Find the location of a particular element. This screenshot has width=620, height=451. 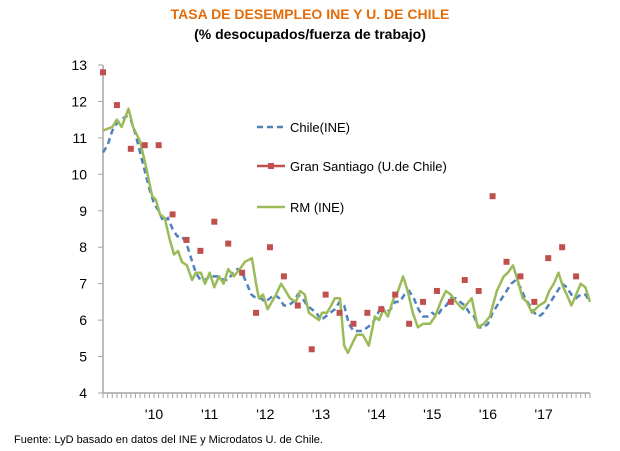

x-tick-label: '14 is located at coordinates (377, 414).